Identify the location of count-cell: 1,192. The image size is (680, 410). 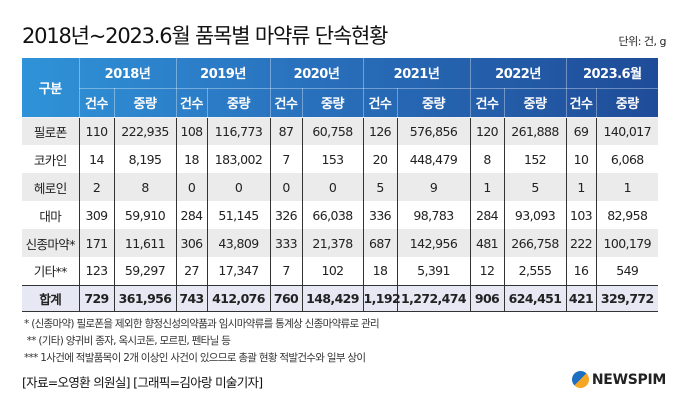
(382, 298).